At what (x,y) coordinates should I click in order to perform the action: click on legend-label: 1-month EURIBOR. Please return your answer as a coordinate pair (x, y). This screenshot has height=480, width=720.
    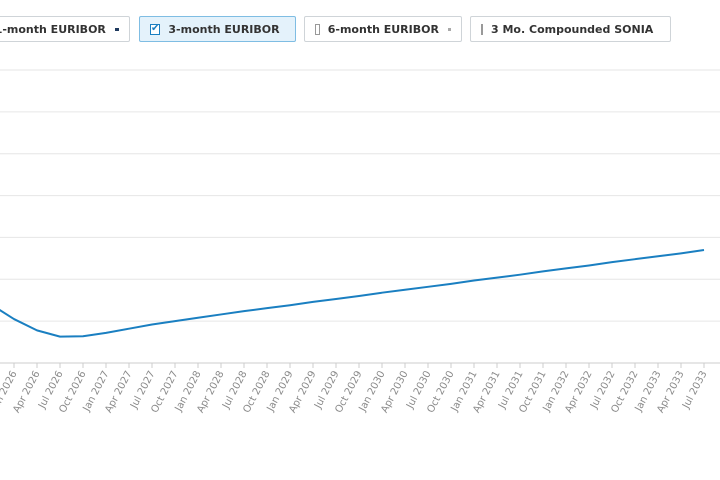
    Looking at the image, I should click on (53, 29).